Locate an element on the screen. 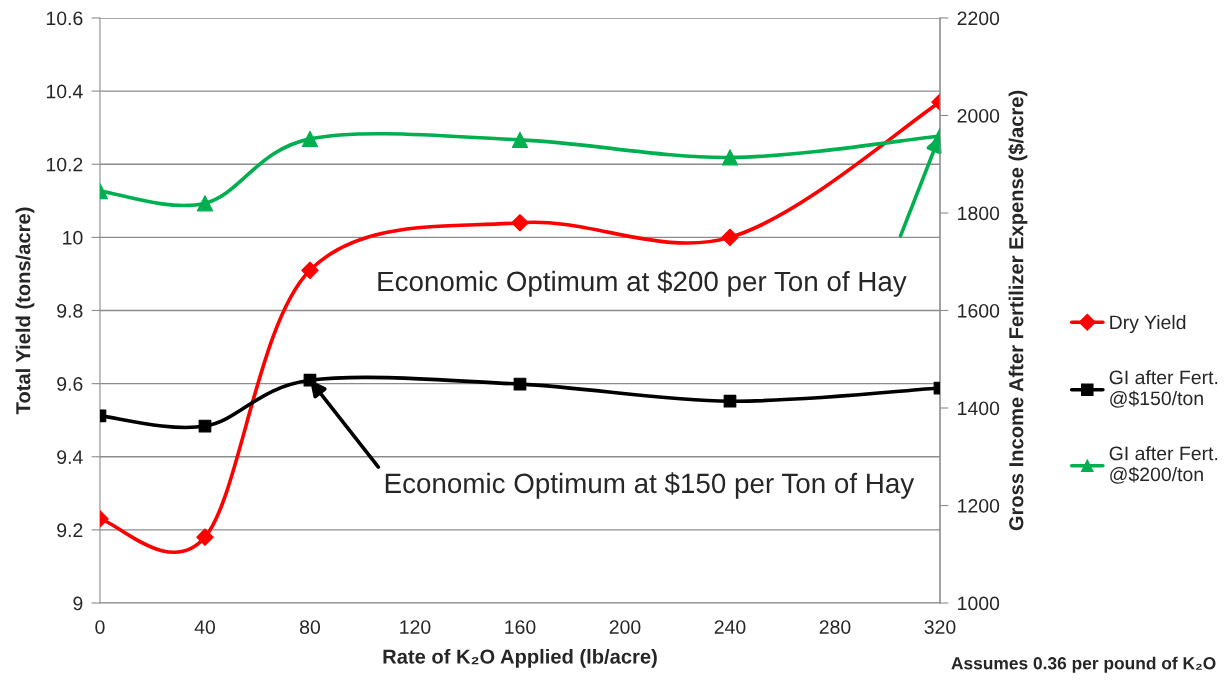  y2-tick-label: 1000 is located at coordinates (979, 603).